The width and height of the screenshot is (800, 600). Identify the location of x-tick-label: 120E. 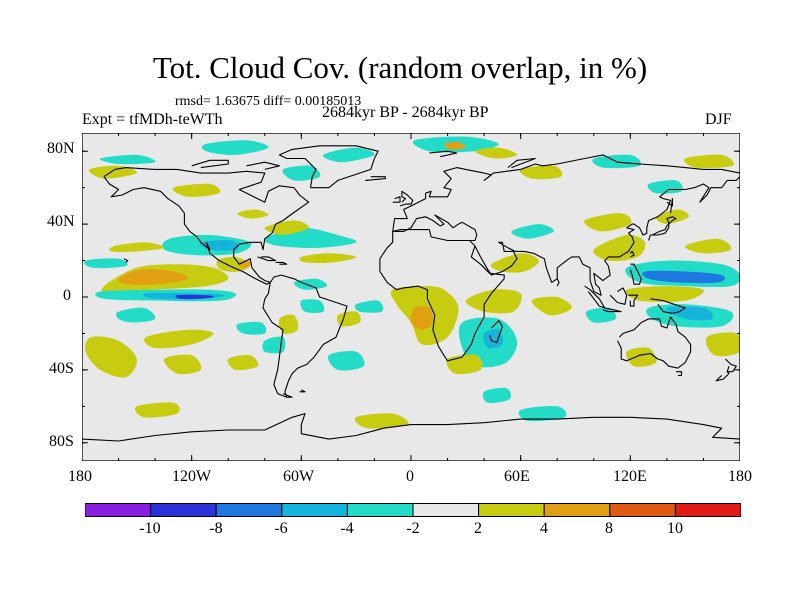
(630, 476).